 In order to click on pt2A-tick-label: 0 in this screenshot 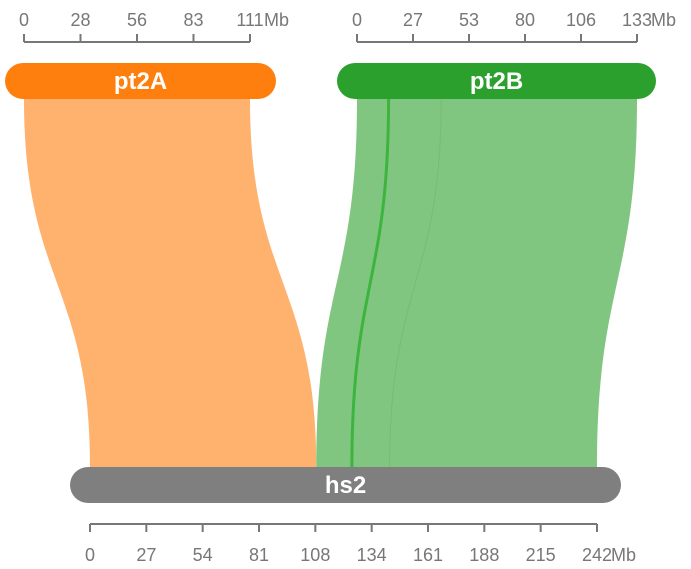, I will do `click(24, 20)`.